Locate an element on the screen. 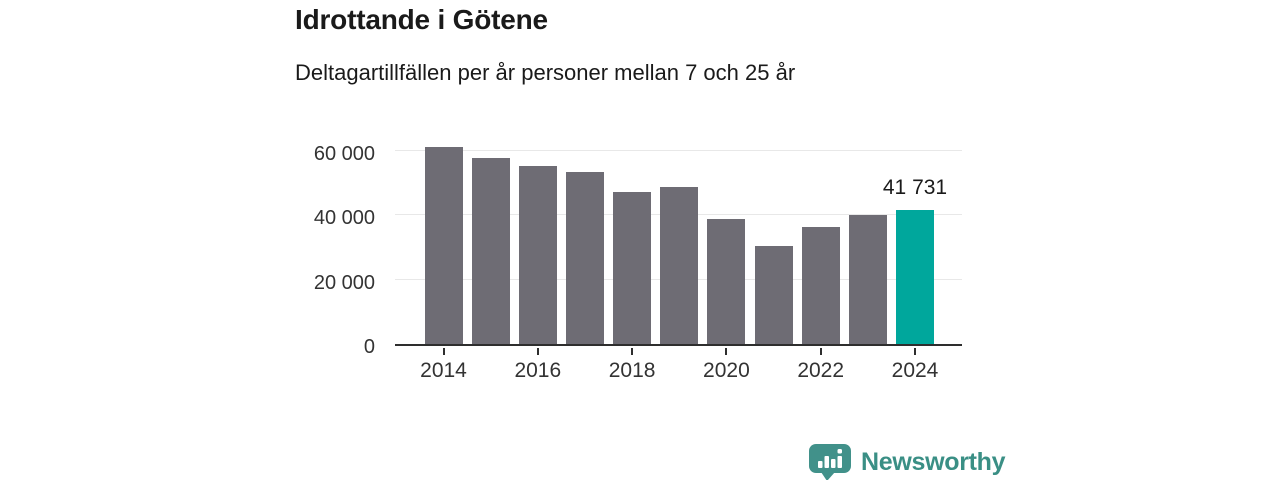 This screenshot has height=480, width=1280. bar-2017 is located at coordinates (584, 257).